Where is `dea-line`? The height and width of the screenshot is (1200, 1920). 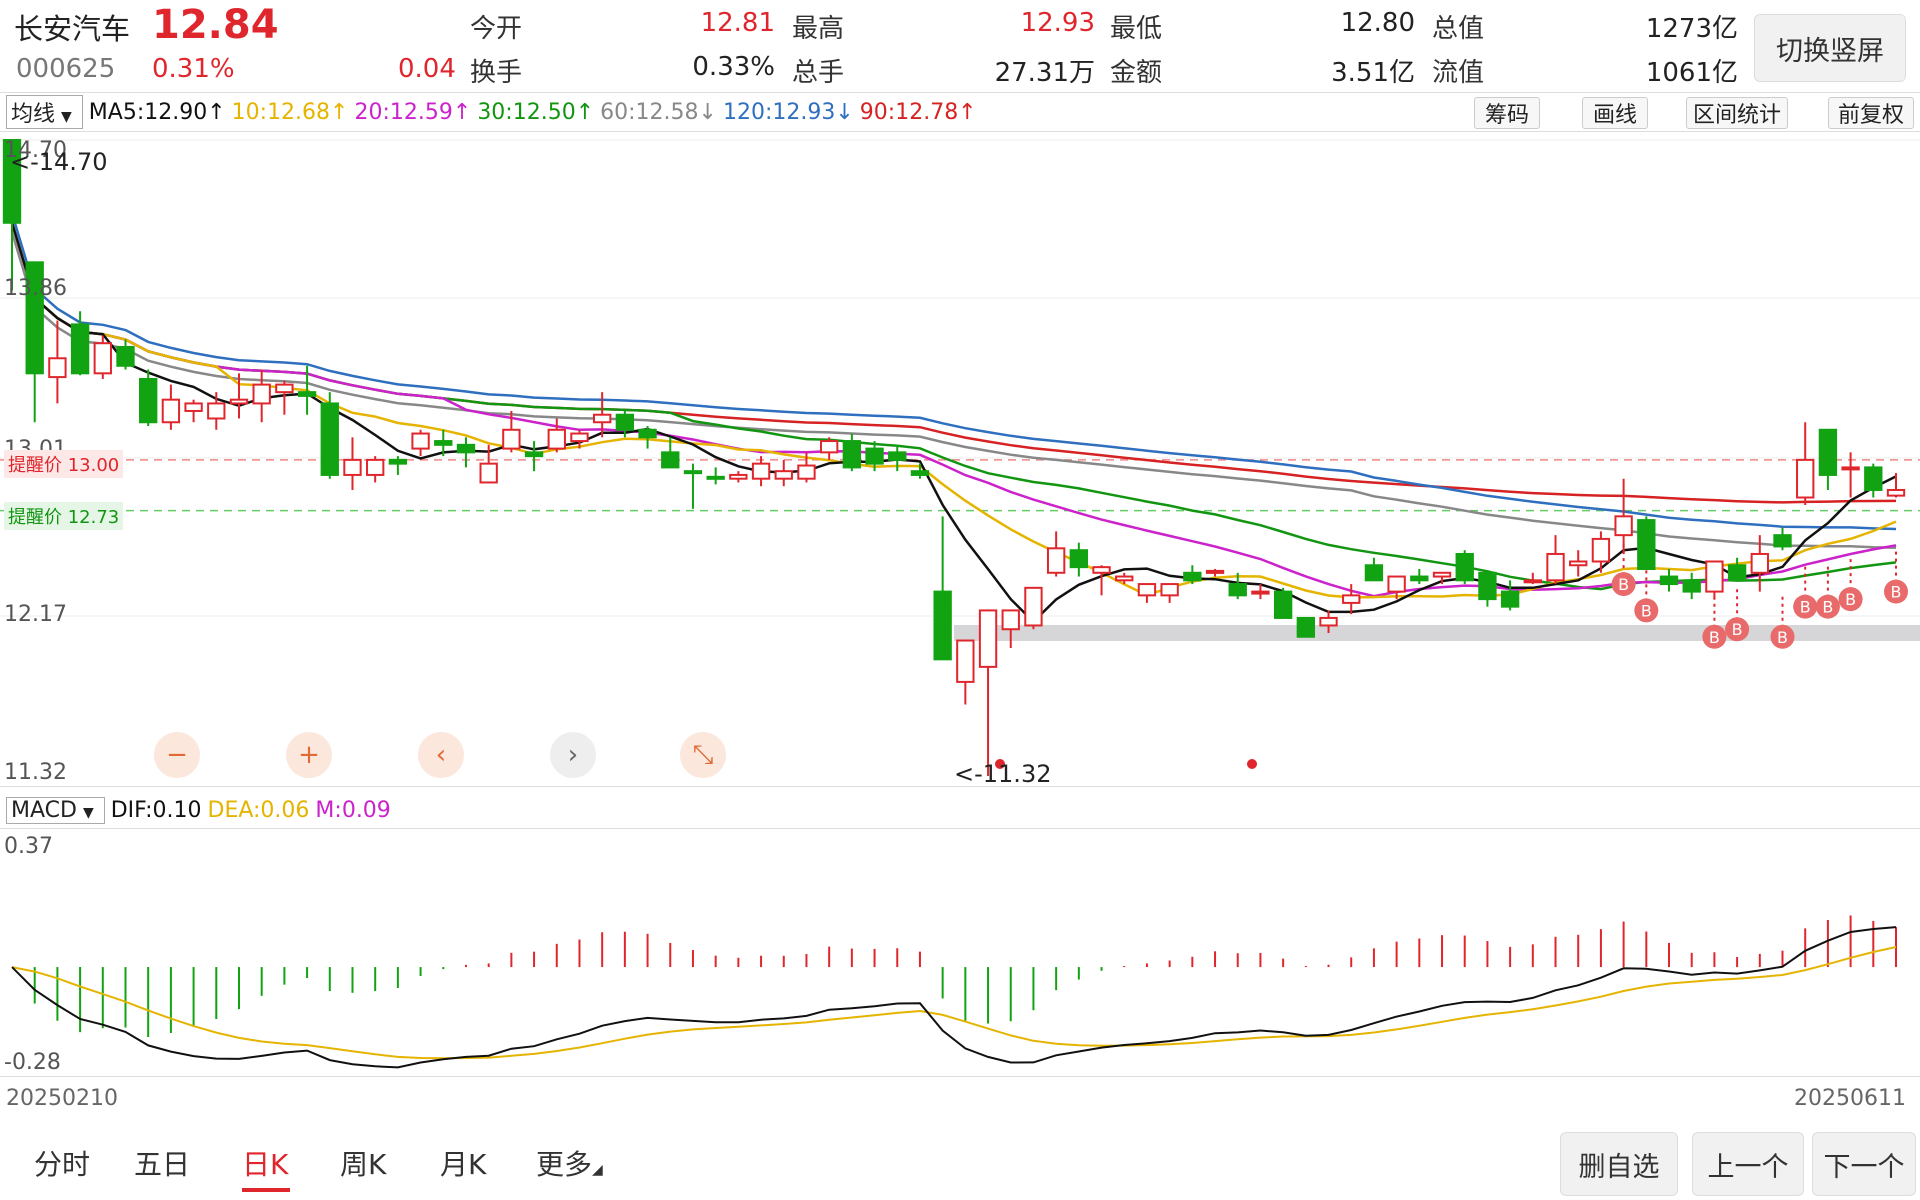
dea-line is located at coordinates (954, 1003).